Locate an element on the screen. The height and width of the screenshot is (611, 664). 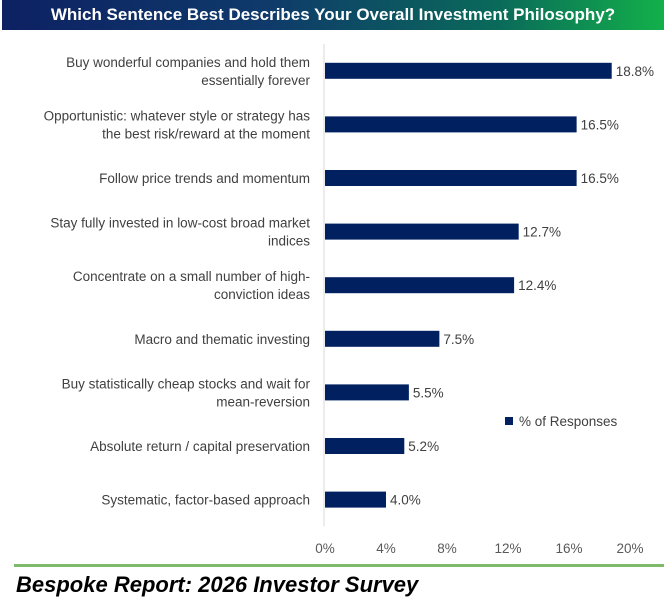
category-label: Follow price trends and momentum is located at coordinates (204, 178).